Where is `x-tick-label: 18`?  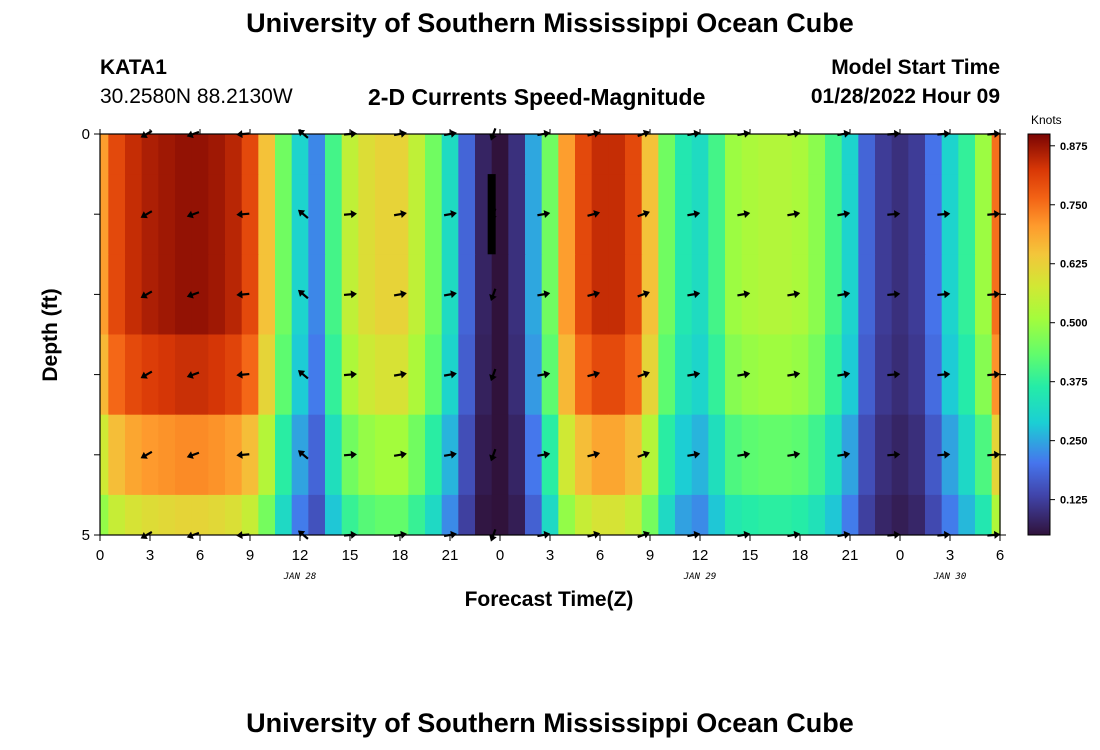 x-tick-label: 18 is located at coordinates (400, 555).